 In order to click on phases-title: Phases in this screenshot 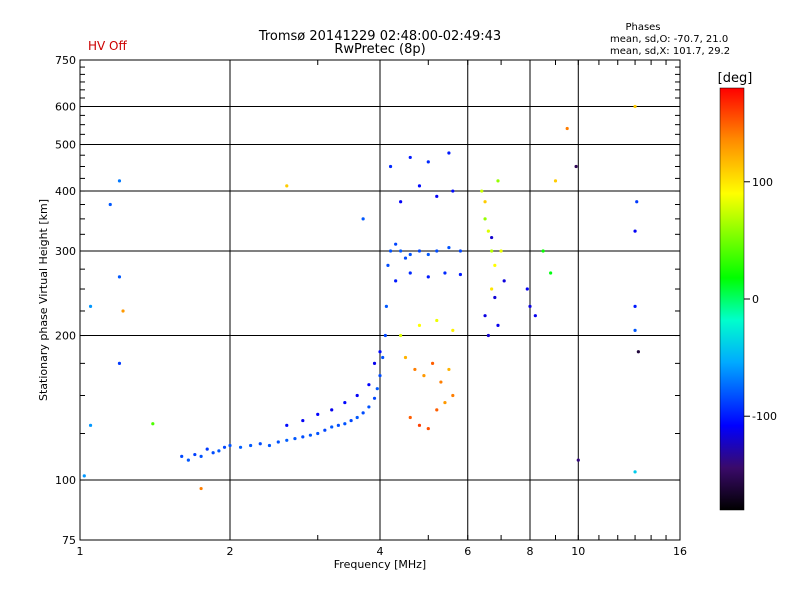, I will do `click(642, 27)`.